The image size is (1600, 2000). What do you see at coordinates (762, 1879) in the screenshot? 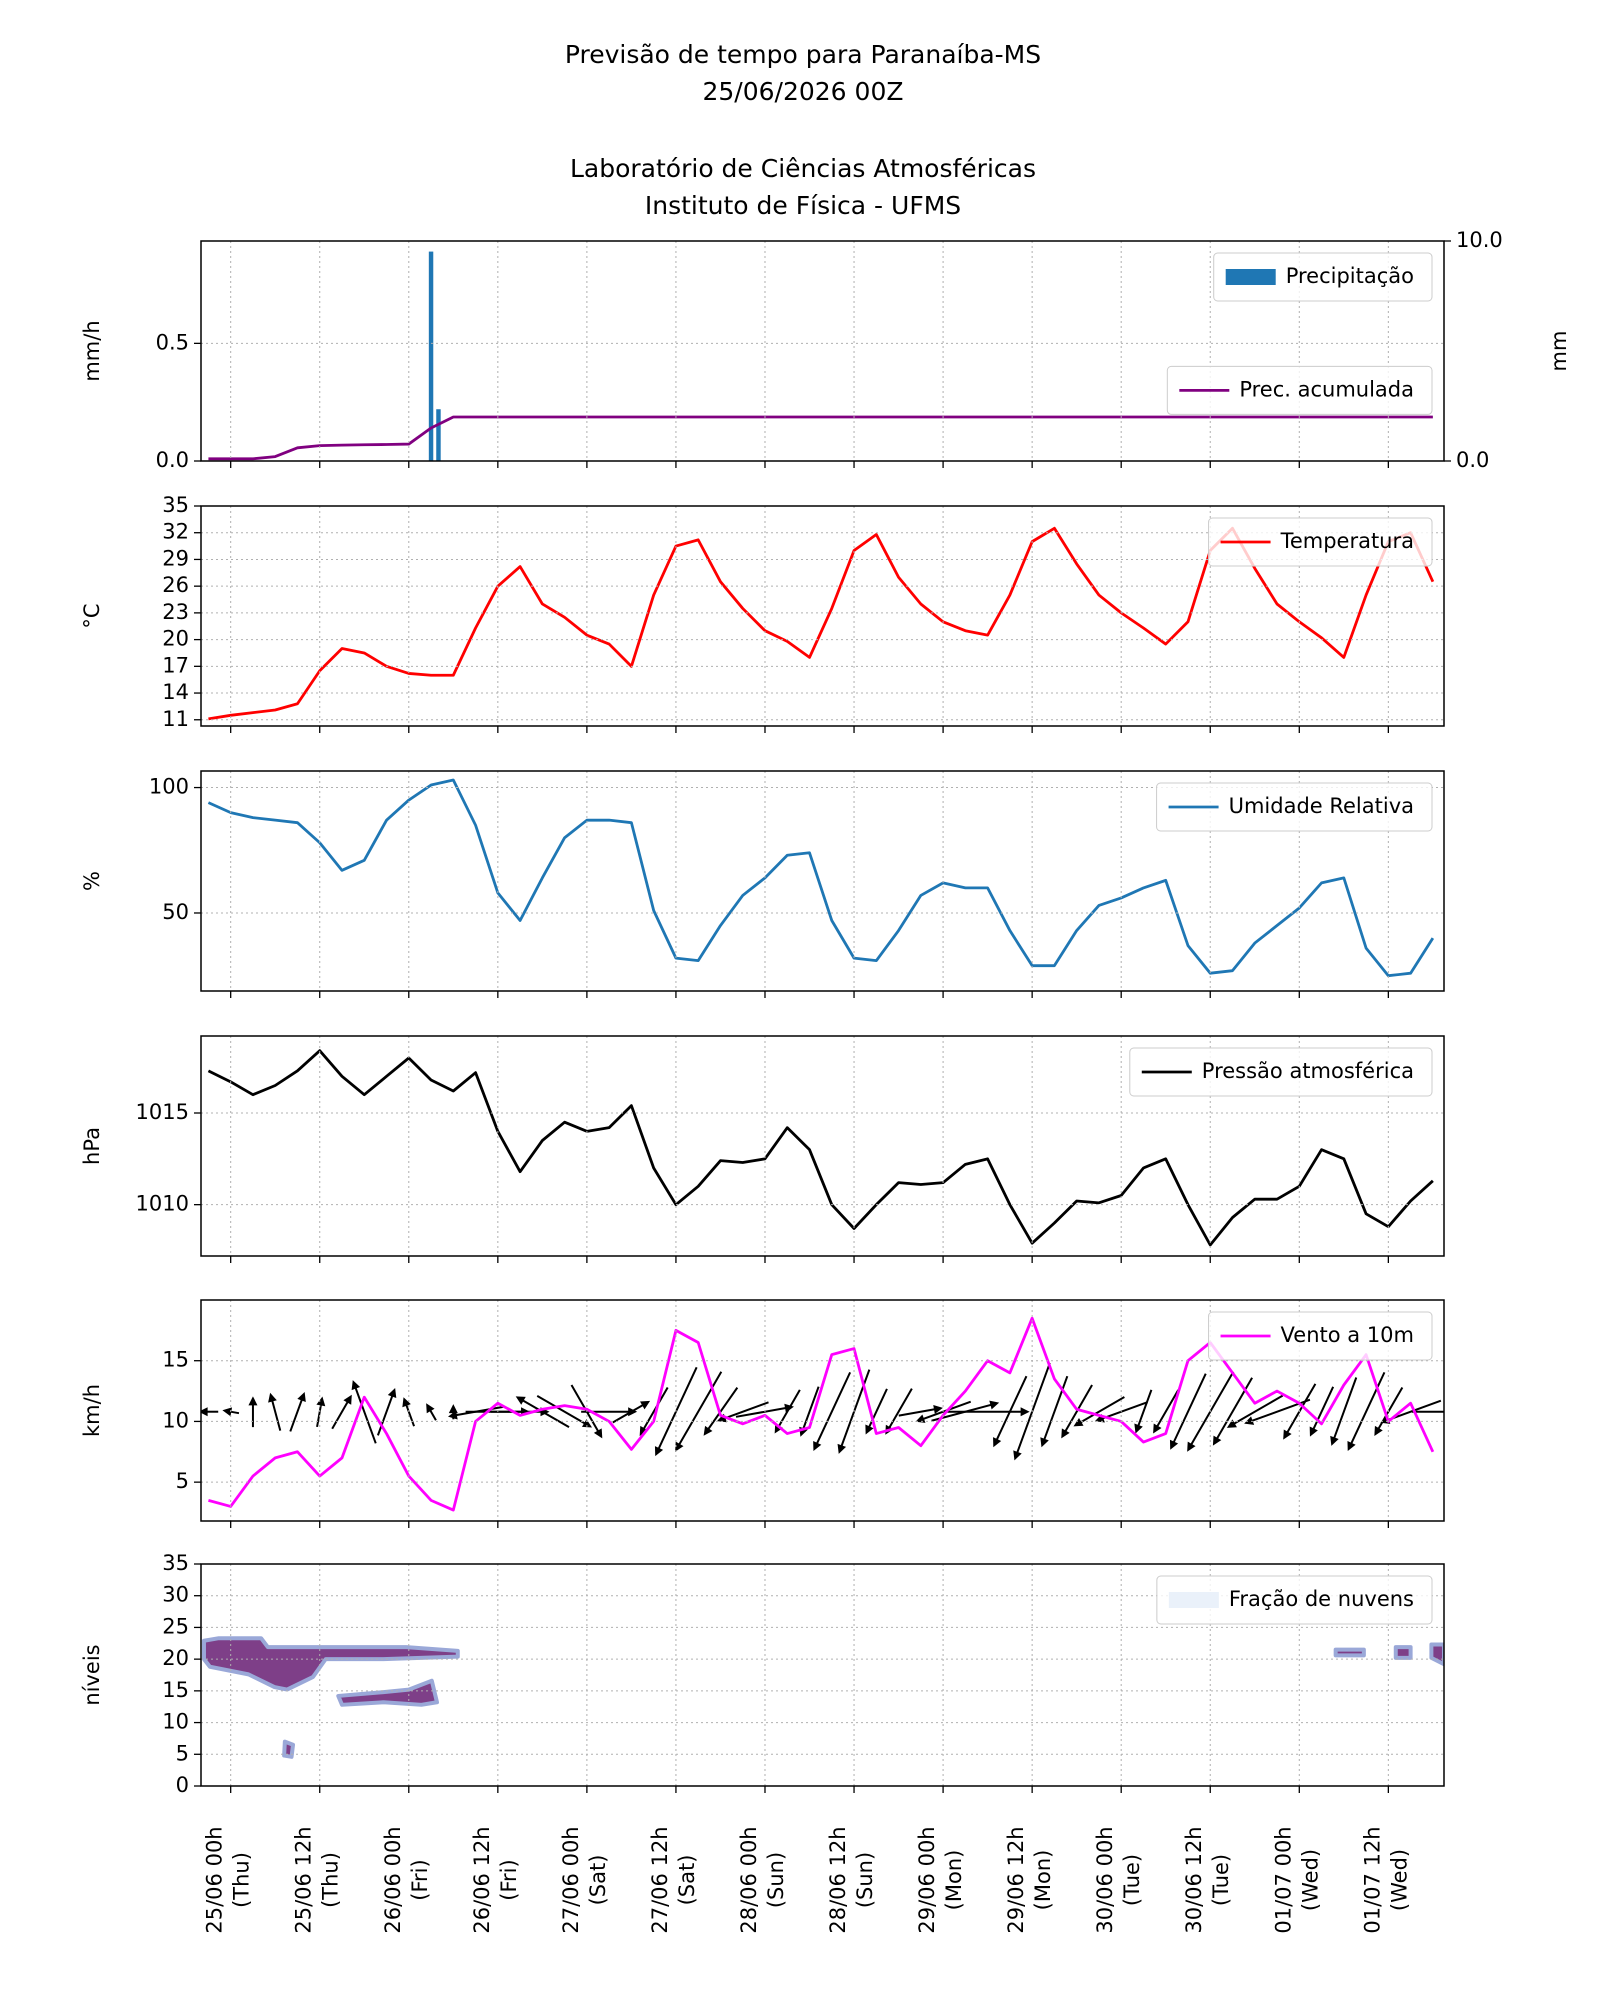
I see `x-tick-label: 28/06 00h (Sun)` at bounding box center [762, 1879].